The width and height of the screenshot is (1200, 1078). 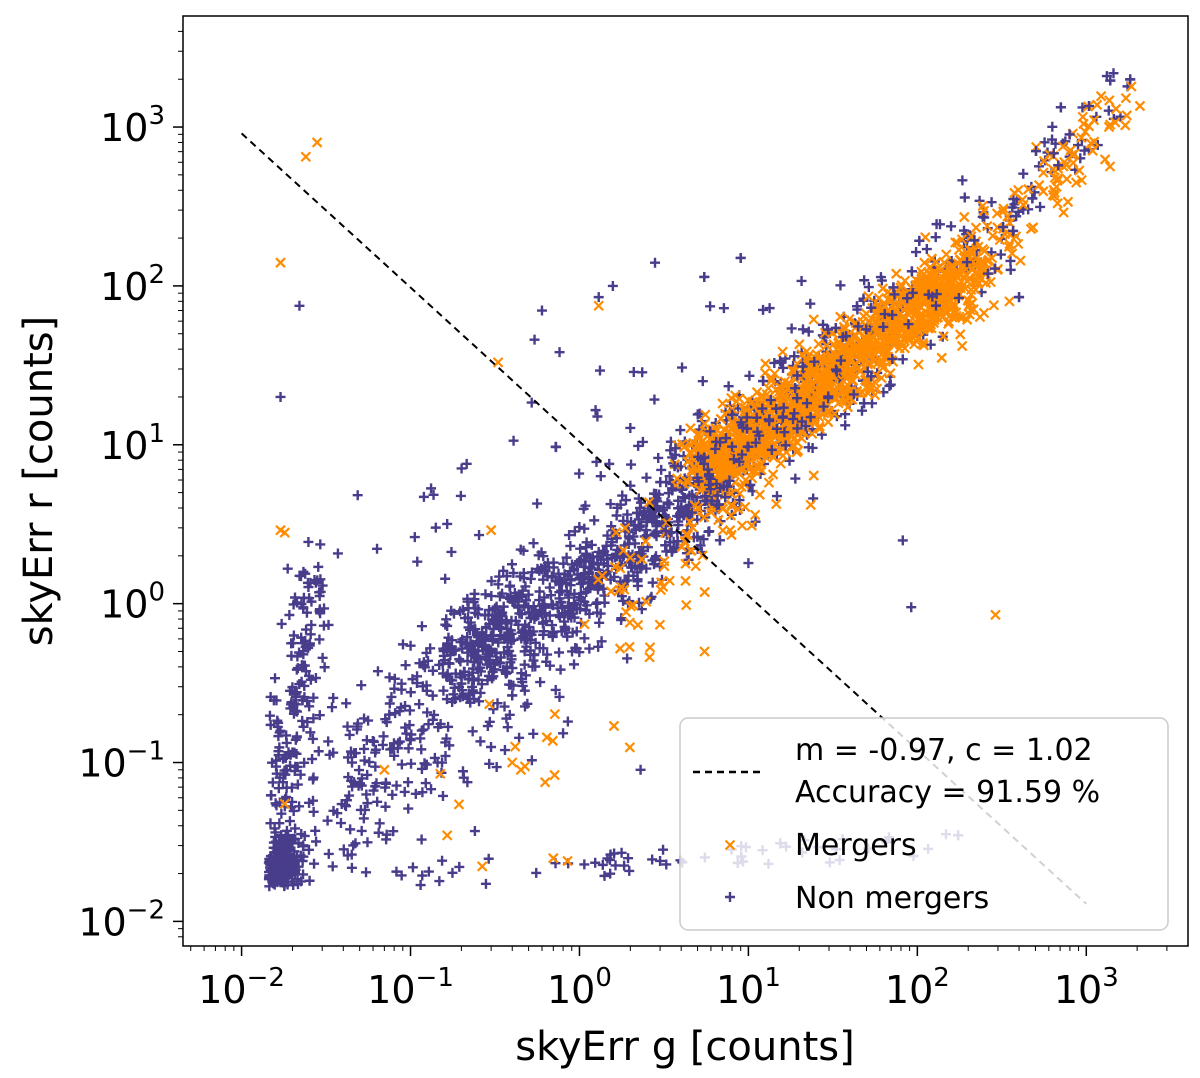 What do you see at coordinates (730, 897) in the screenshot?
I see `legend-non-mergers-marker` at bounding box center [730, 897].